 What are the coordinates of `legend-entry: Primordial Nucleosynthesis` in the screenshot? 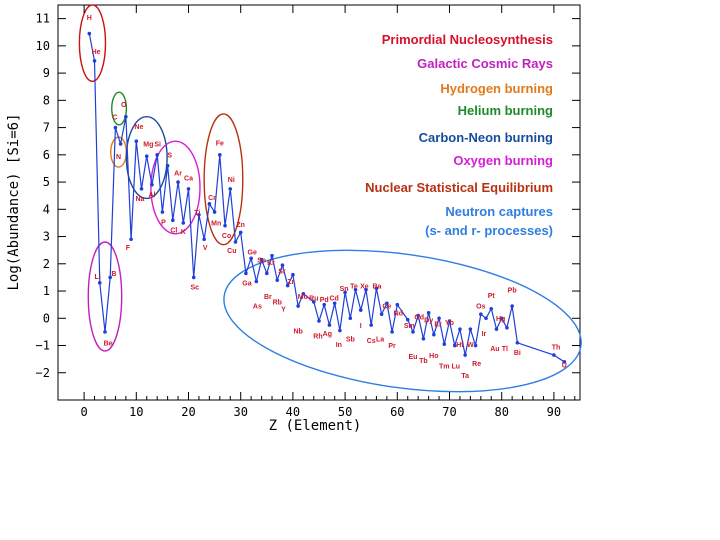 It's located at (467, 39).